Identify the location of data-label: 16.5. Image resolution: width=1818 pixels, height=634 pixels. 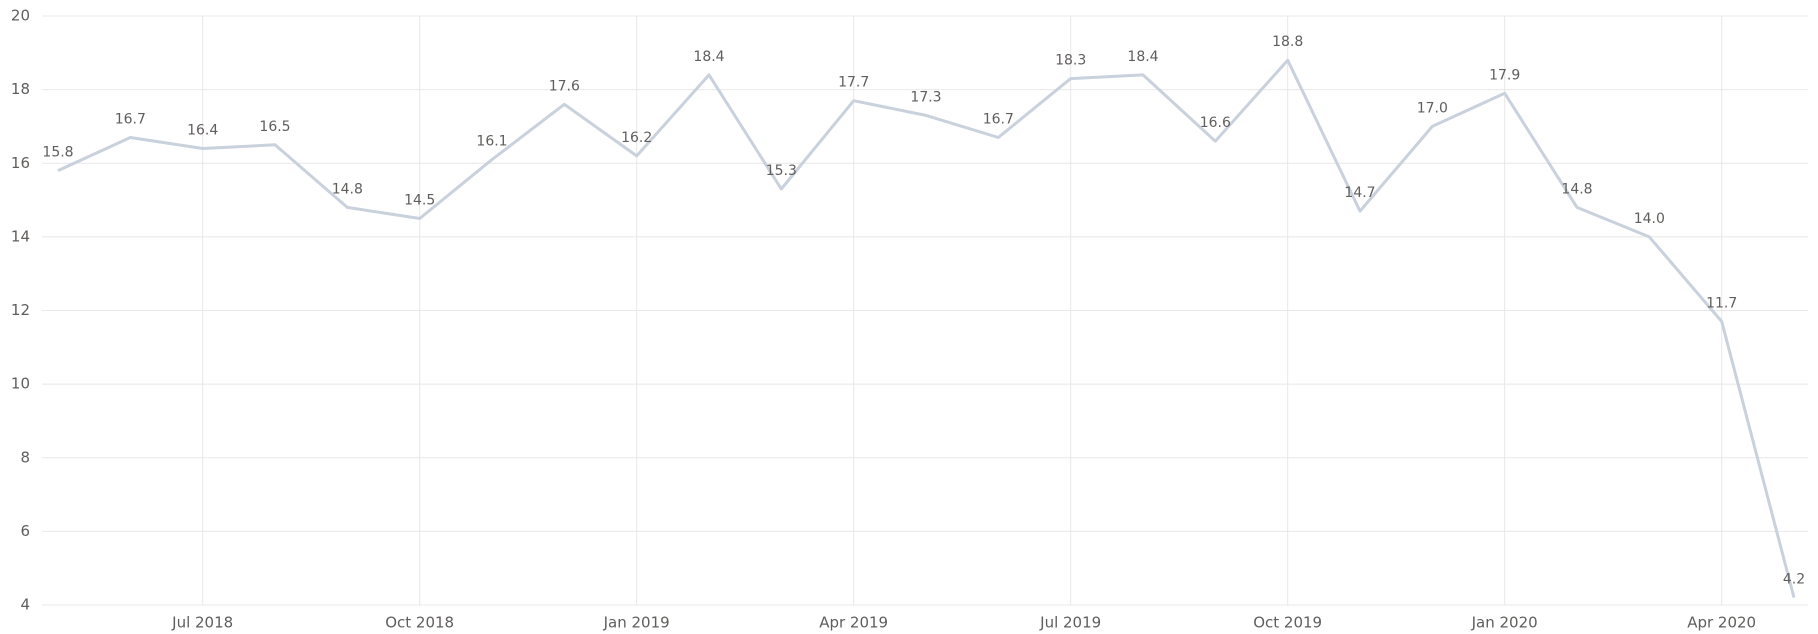
(274, 127).